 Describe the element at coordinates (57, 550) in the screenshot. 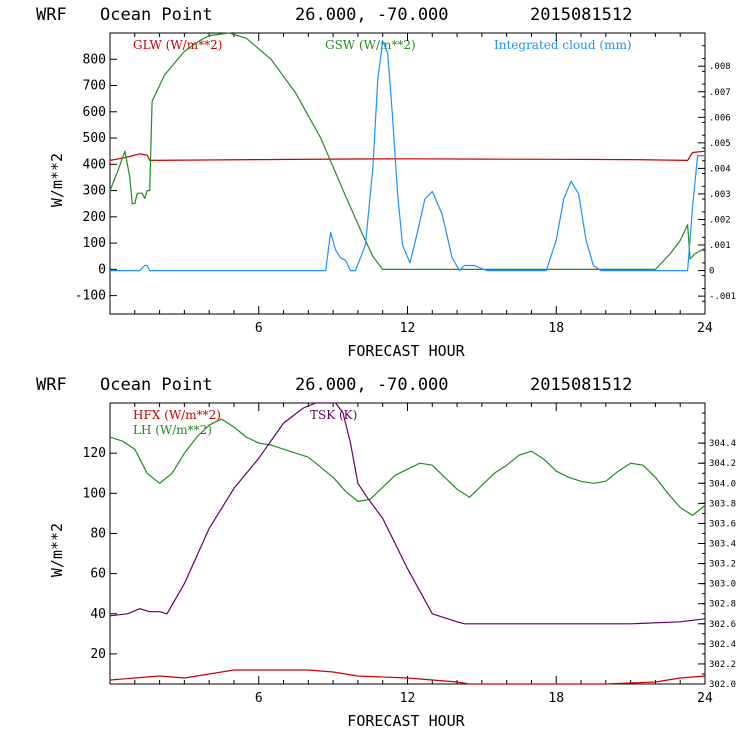

I see `panel2-y-axis-label: W/m**2` at that location.